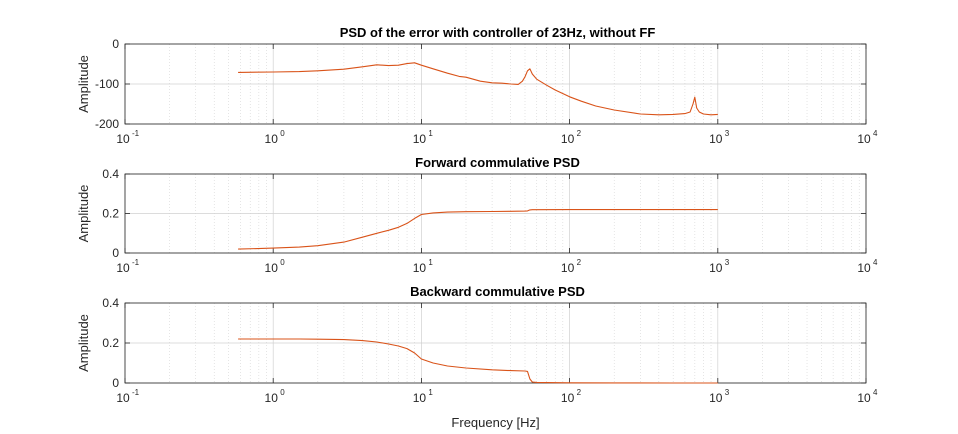 The image size is (958, 434). I want to click on chart2-y-tick-label: 0, so click(115, 253).